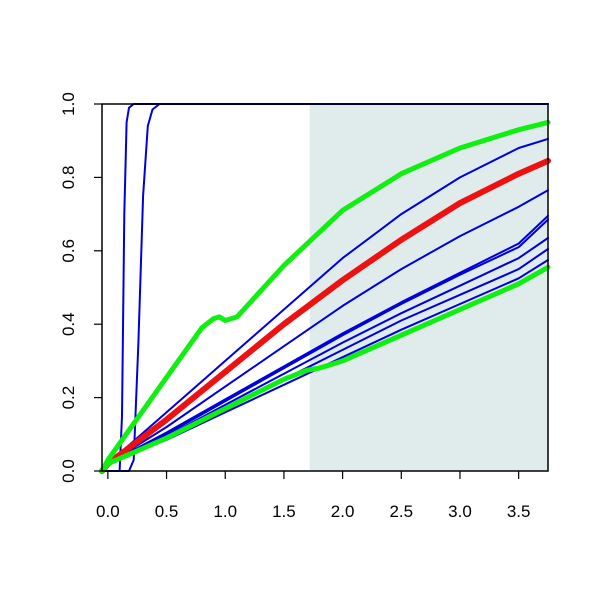 The width and height of the screenshot is (600, 600). Describe the element at coordinates (460, 511) in the screenshot. I see `x-tick-label: 3.0` at that location.